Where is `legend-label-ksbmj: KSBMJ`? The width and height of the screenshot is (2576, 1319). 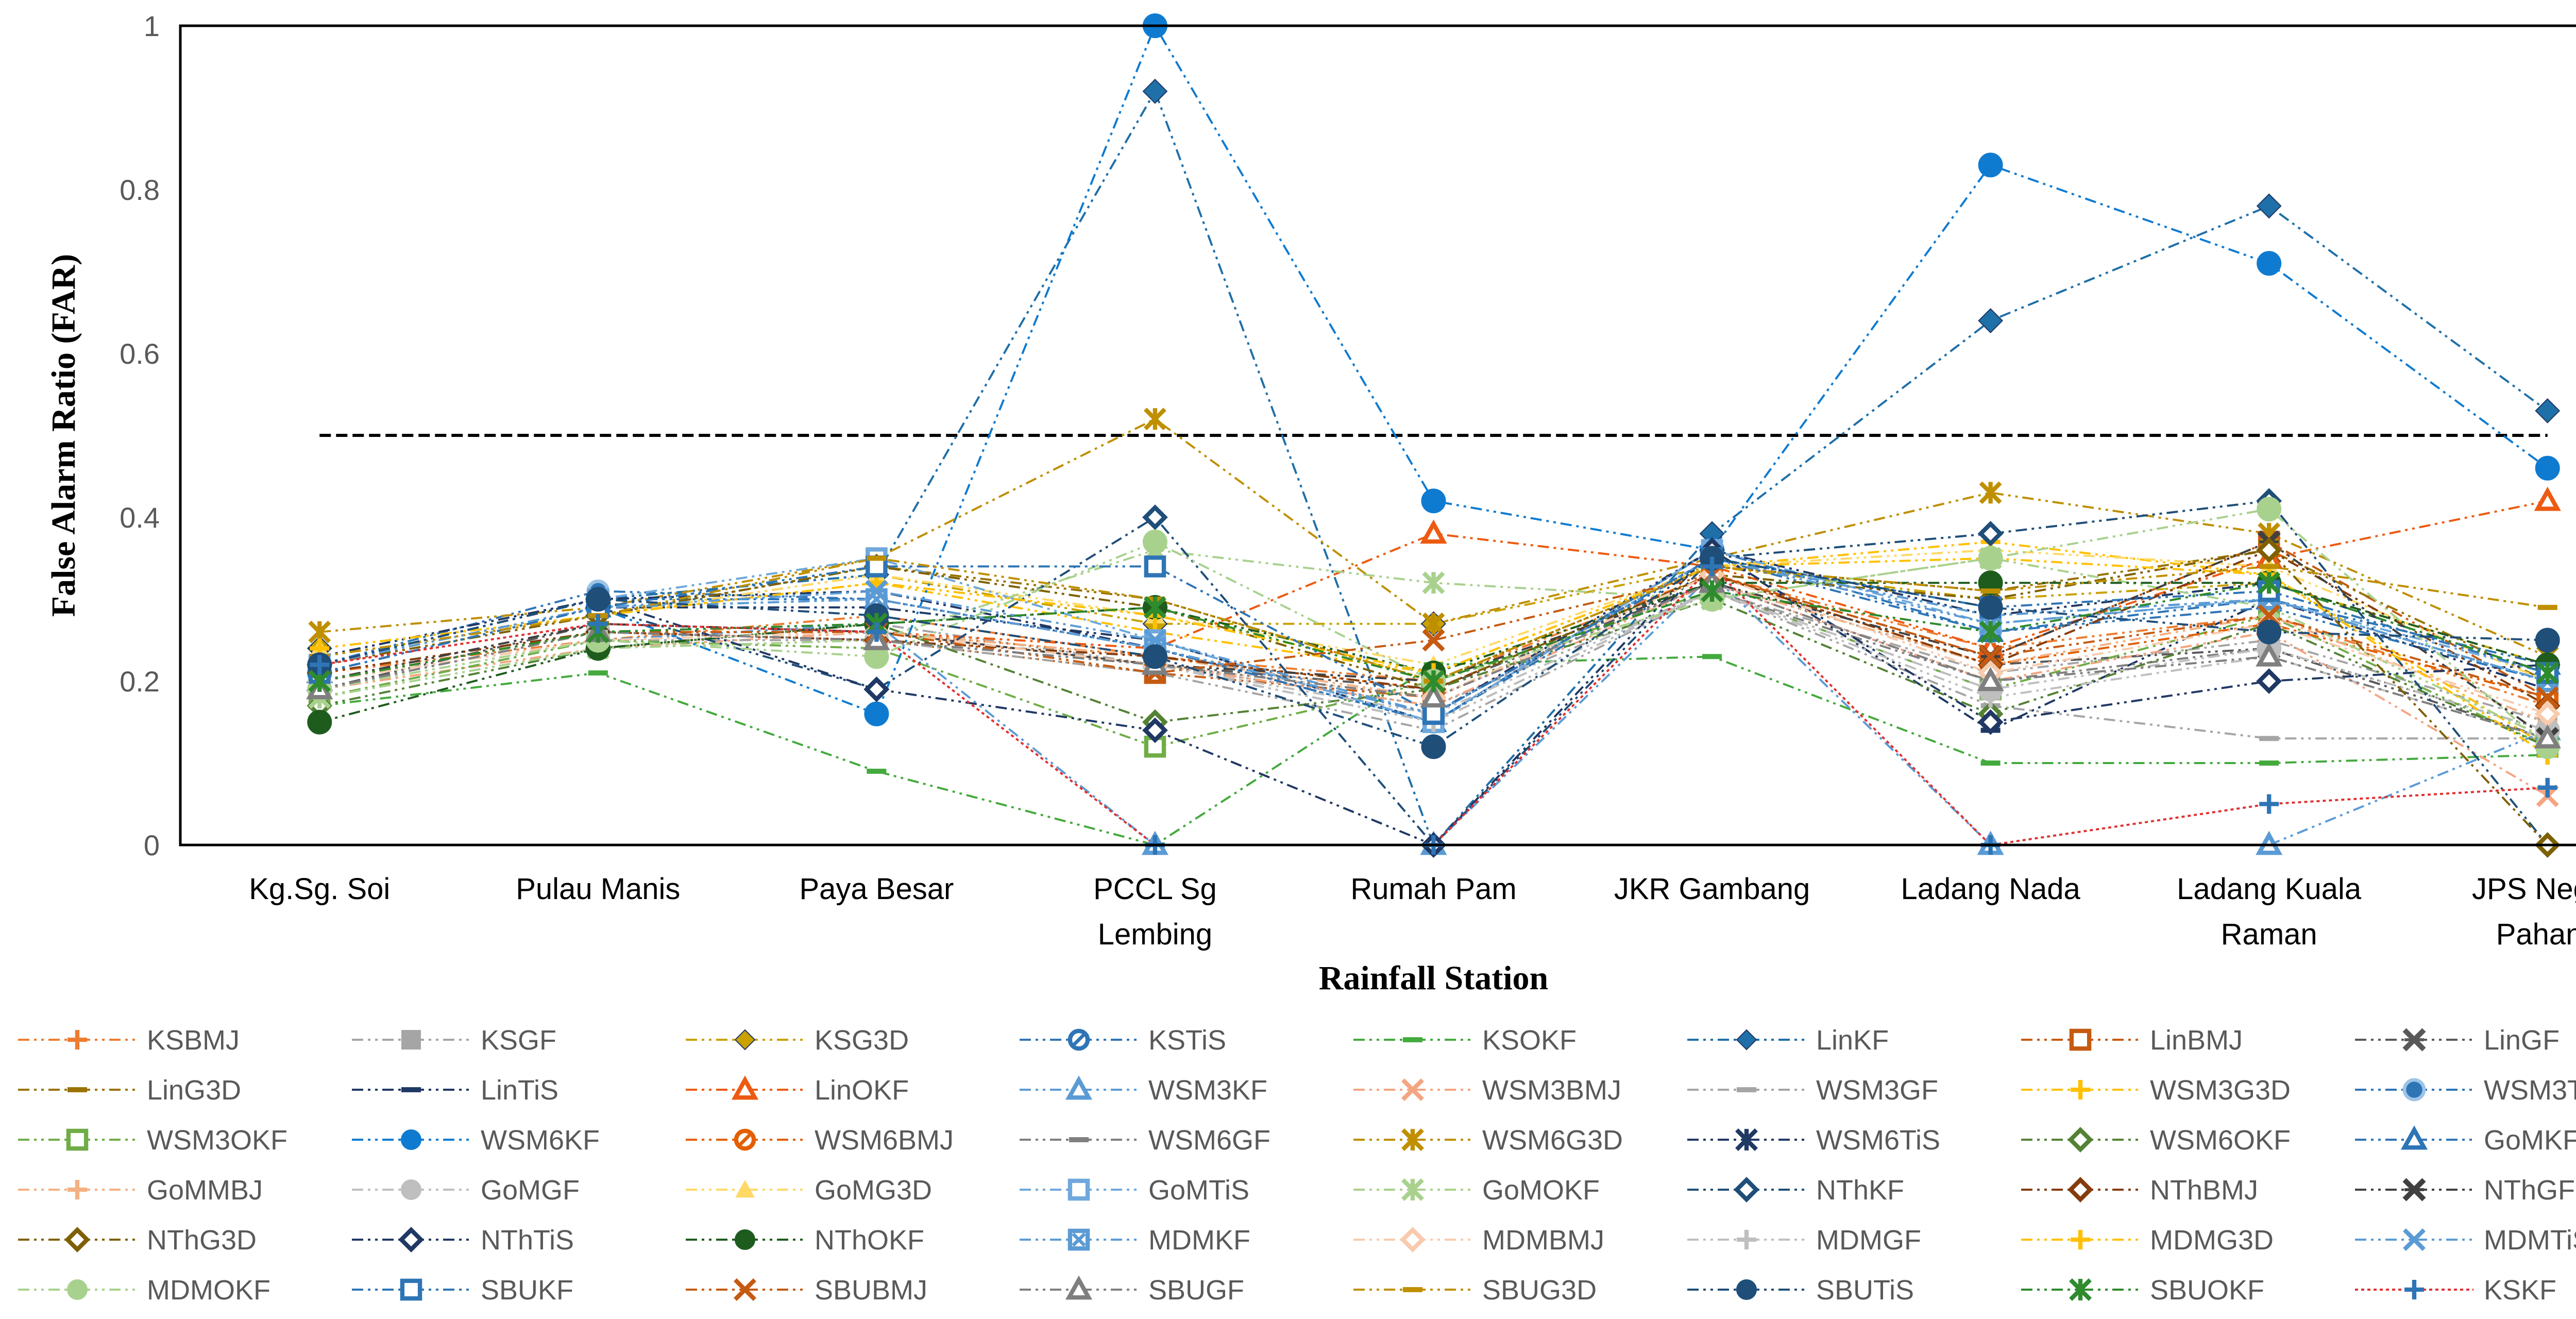
legend-label-ksbmj: KSBMJ is located at coordinates (193, 1040).